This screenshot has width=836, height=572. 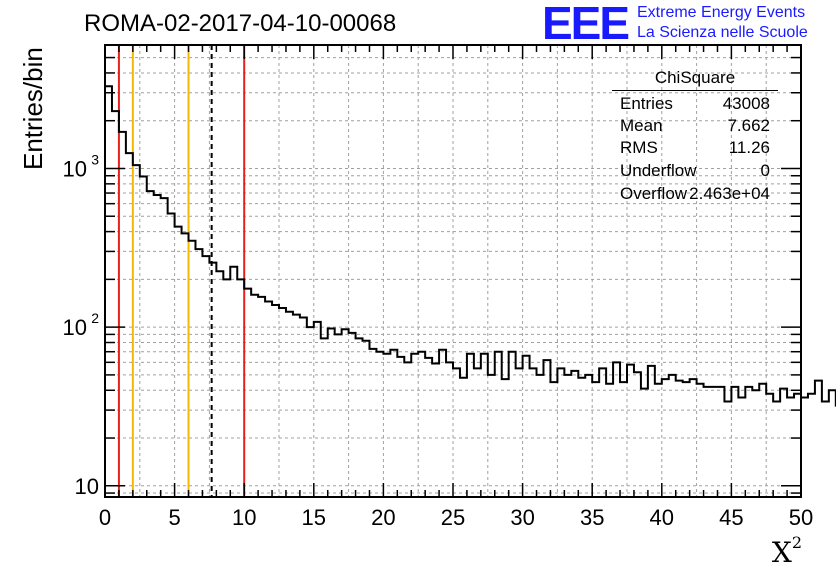 What do you see at coordinates (695, 195) in the screenshot?
I see `stats-row-overflow: Overflow 2.463e+04` at bounding box center [695, 195].